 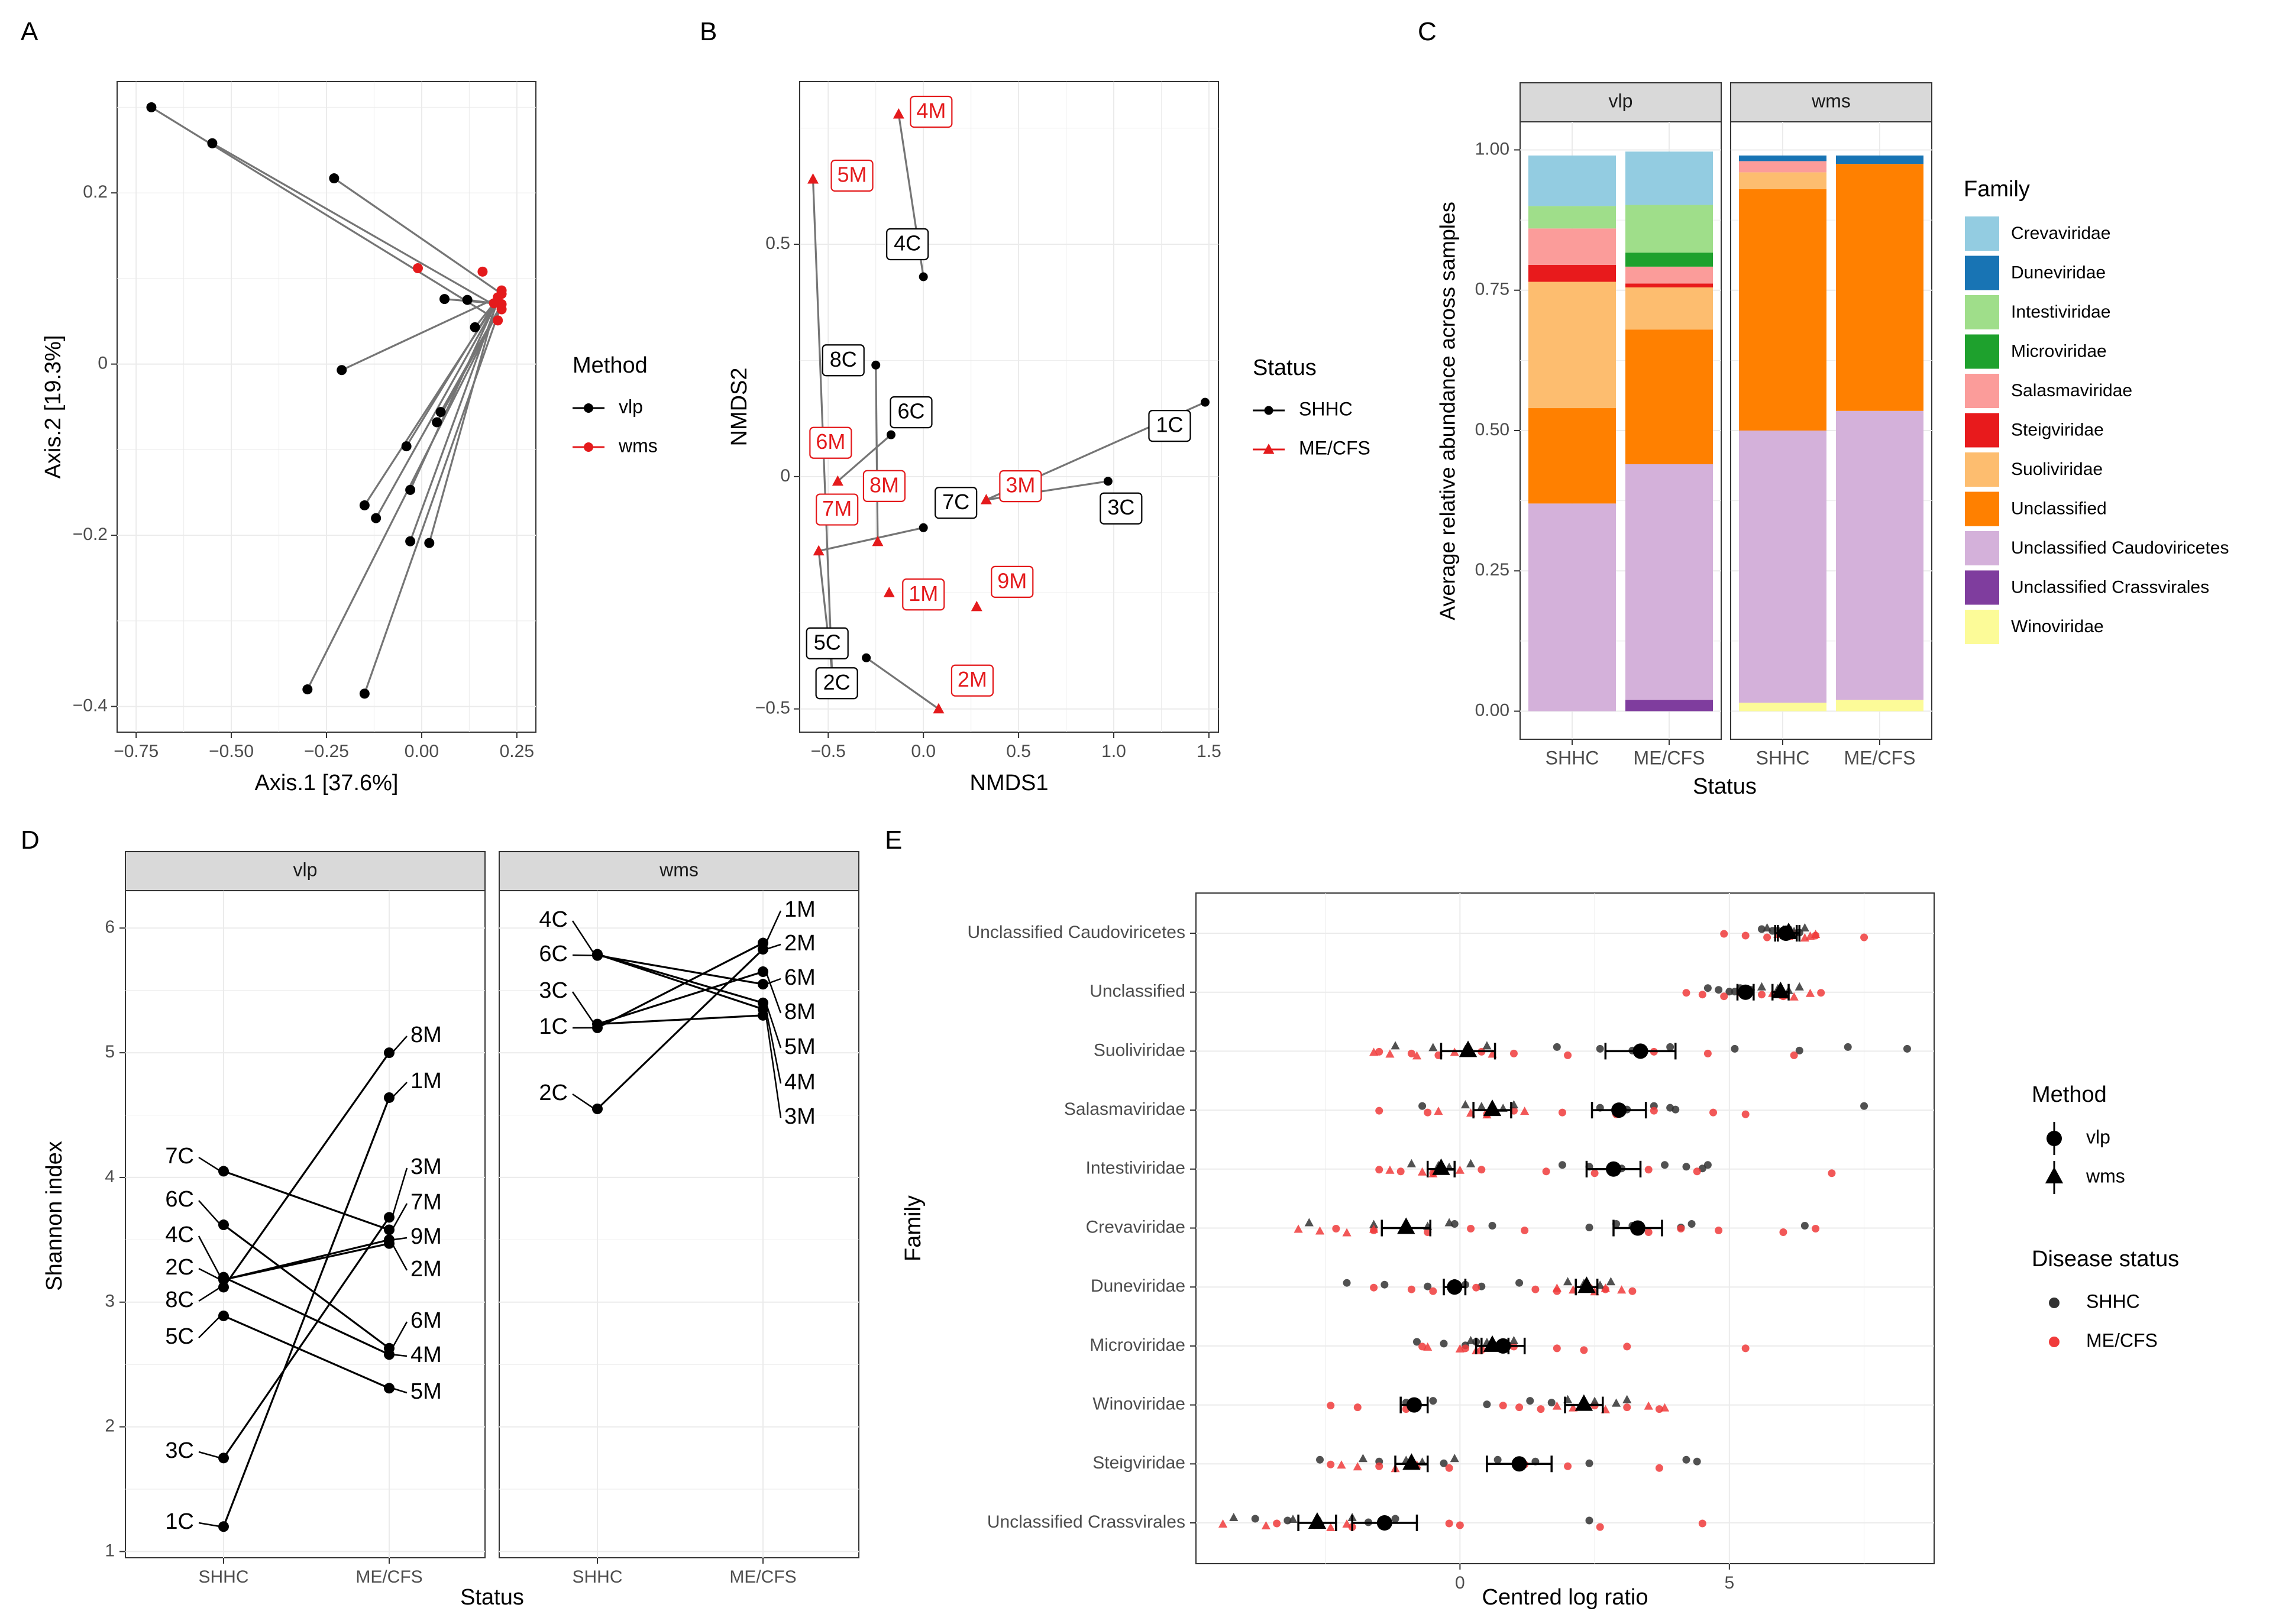 I want to click on mean-wms, so click(x=1406, y=1226).